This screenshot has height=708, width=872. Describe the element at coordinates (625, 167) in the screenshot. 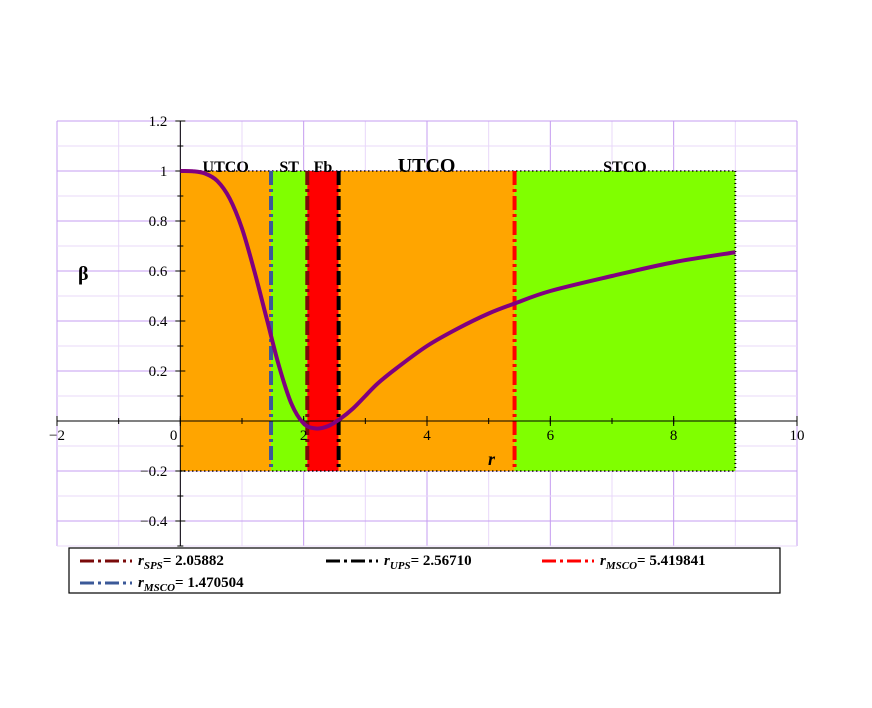

I see `region-label-4: STCO` at that location.